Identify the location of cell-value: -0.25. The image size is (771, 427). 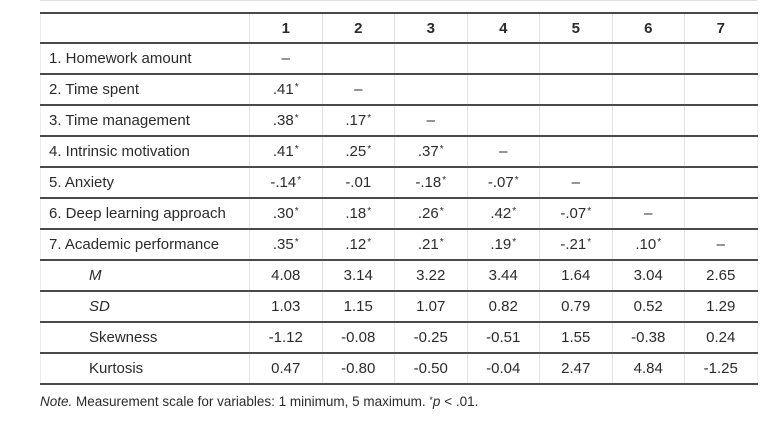
(430, 337).